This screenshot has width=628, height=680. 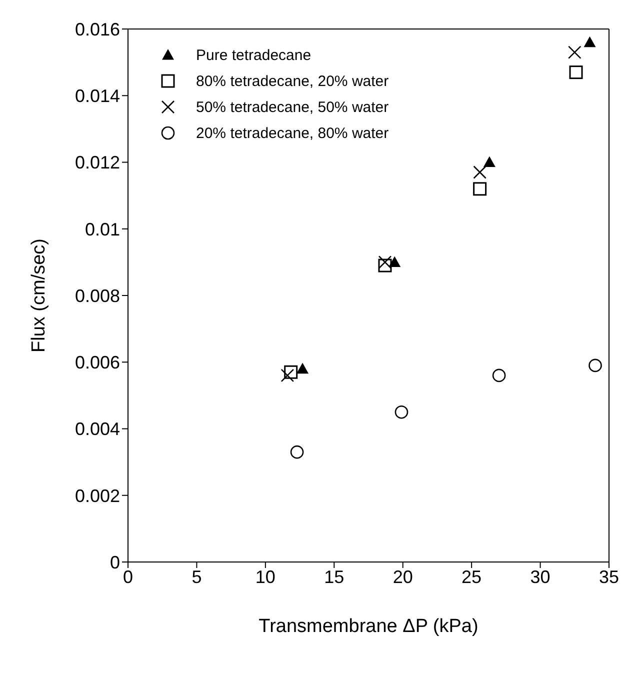 What do you see at coordinates (39, 295) in the screenshot?
I see `y-axis-title: Flux (cm/sec)` at bounding box center [39, 295].